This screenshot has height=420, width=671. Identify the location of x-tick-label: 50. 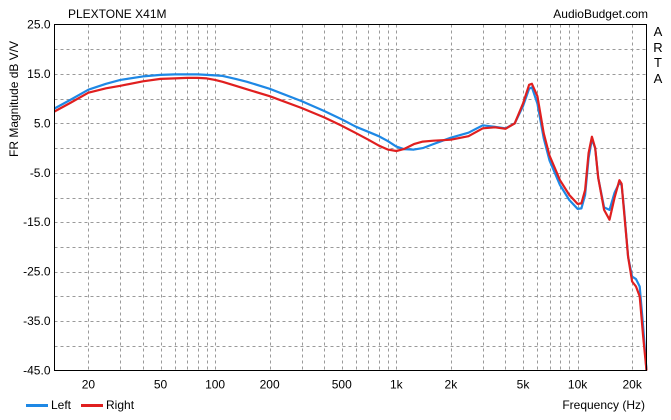
(161, 385).